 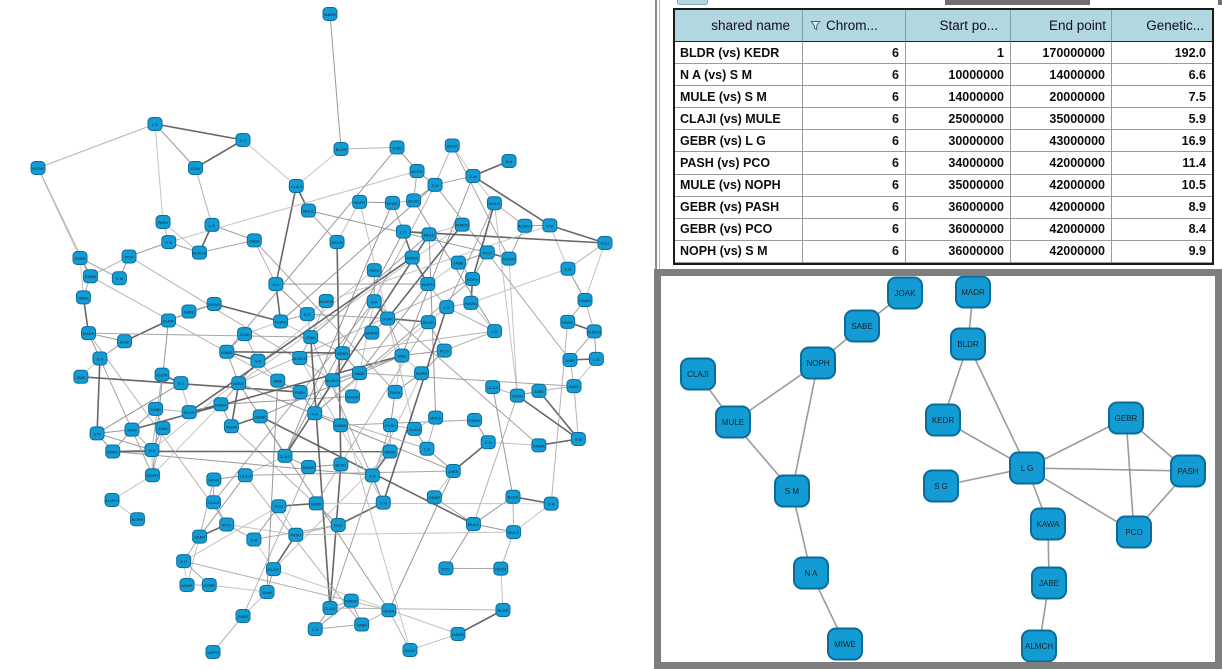 I want to click on table-cell-value: 10.5, so click(x=1162, y=186).